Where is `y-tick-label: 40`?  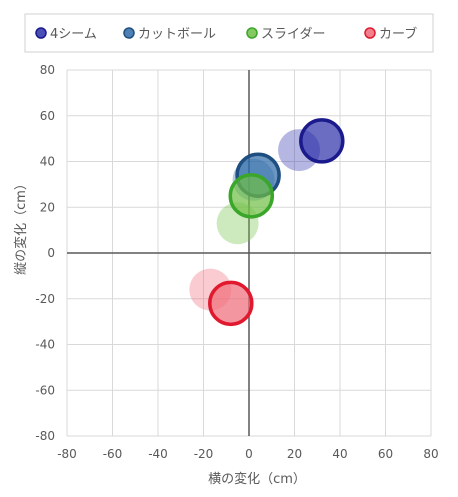 y-tick-label: 40 is located at coordinates (47, 162).